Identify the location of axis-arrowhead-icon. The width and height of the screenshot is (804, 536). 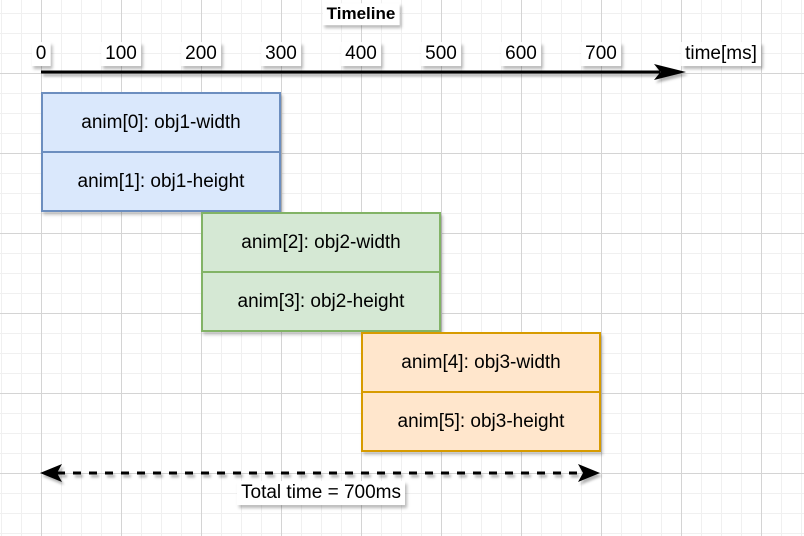
(670, 72).